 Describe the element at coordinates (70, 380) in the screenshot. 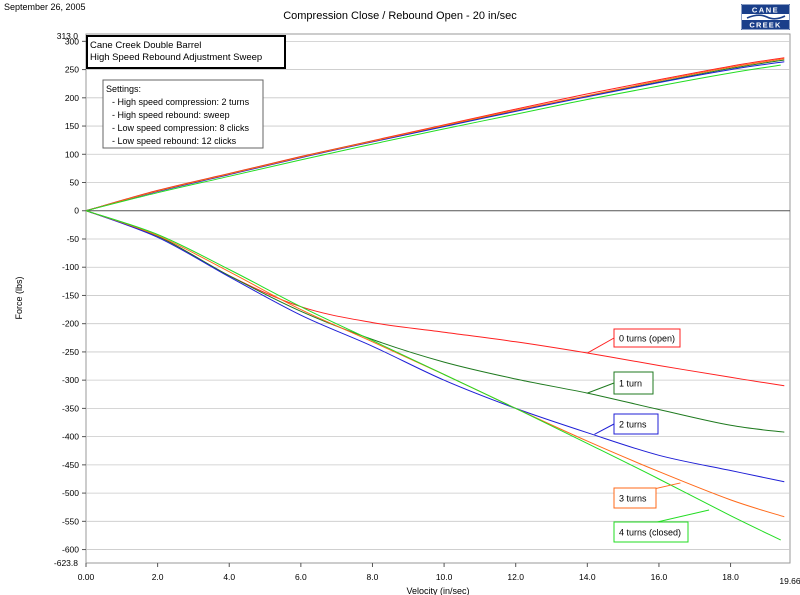

I see `y-tick-label: -300` at that location.